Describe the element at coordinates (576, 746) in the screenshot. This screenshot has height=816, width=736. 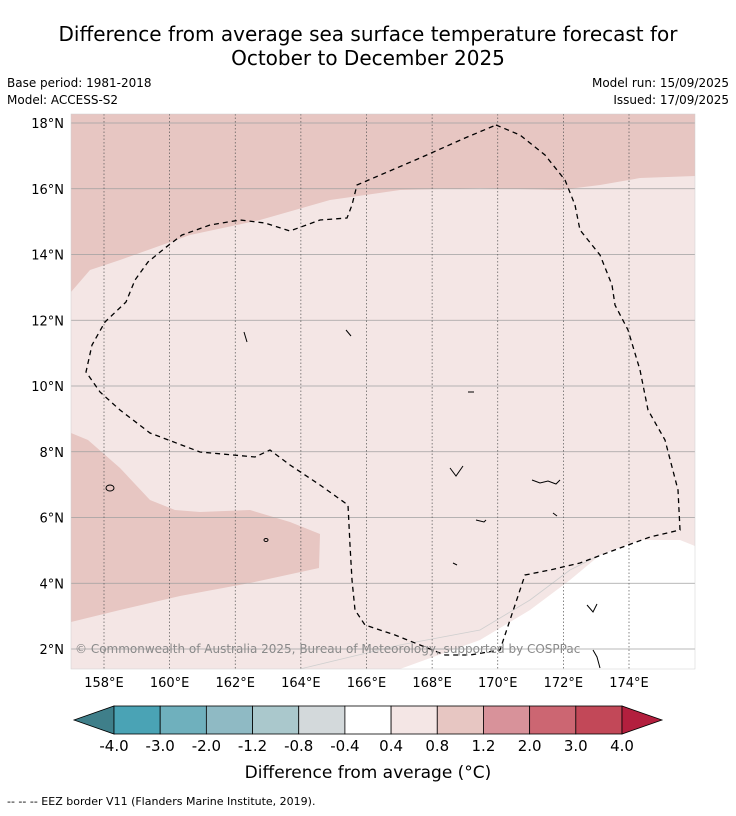
I see `colorbar-tick-label: 3.0` at that location.